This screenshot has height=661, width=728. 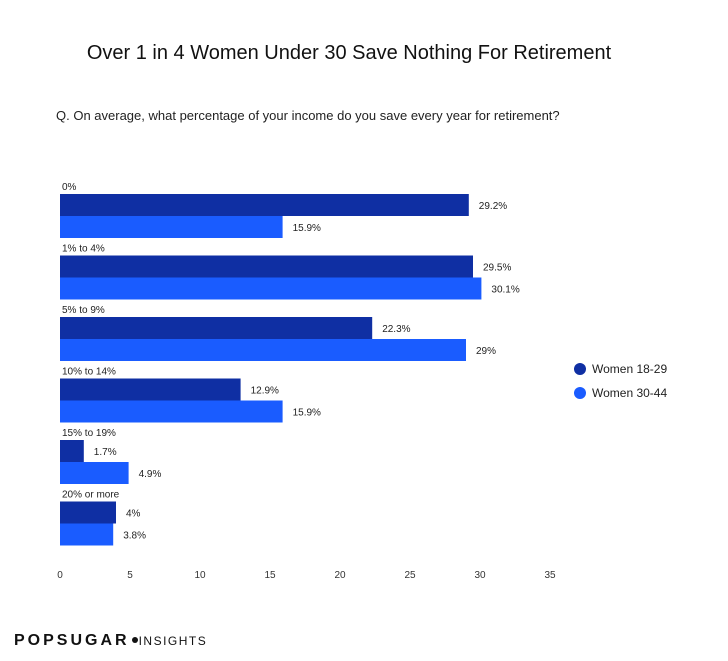 I want to click on x-tick-label: 30, so click(x=480, y=575).